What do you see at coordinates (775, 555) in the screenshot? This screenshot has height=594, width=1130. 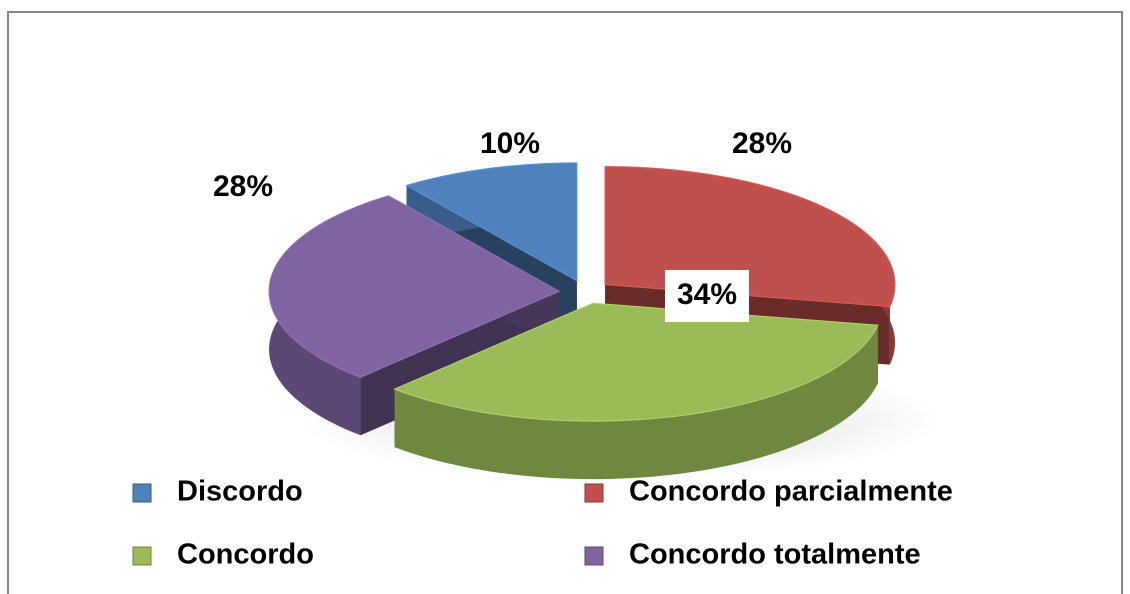 I see `legend-label: Concordo totalmente` at bounding box center [775, 555].